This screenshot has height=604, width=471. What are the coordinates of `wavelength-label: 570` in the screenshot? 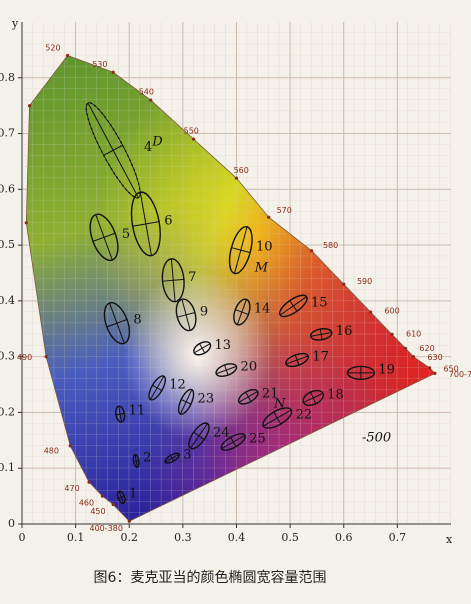 It's located at (284, 210).